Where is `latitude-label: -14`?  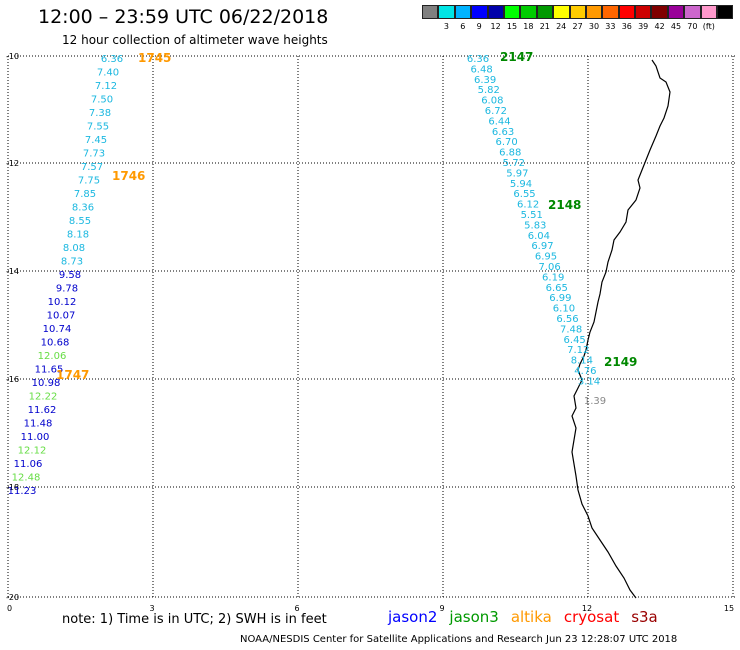
latitude-label: -14 is located at coordinates (12, 271).